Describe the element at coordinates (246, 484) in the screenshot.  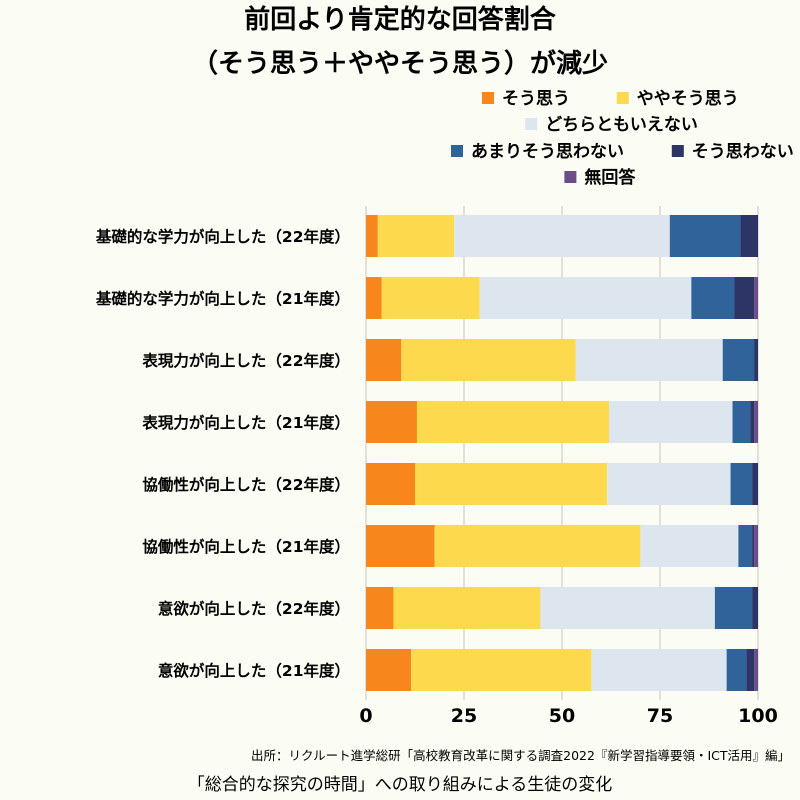
I see `category-label-4: 協働性が向上した（22年度）` at that location.